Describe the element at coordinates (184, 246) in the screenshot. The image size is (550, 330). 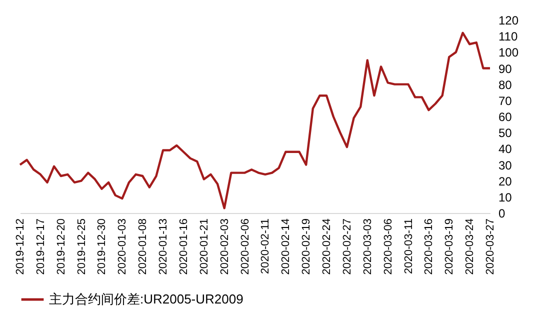
I see `x-tick-label: 2020-01-16` at that location.